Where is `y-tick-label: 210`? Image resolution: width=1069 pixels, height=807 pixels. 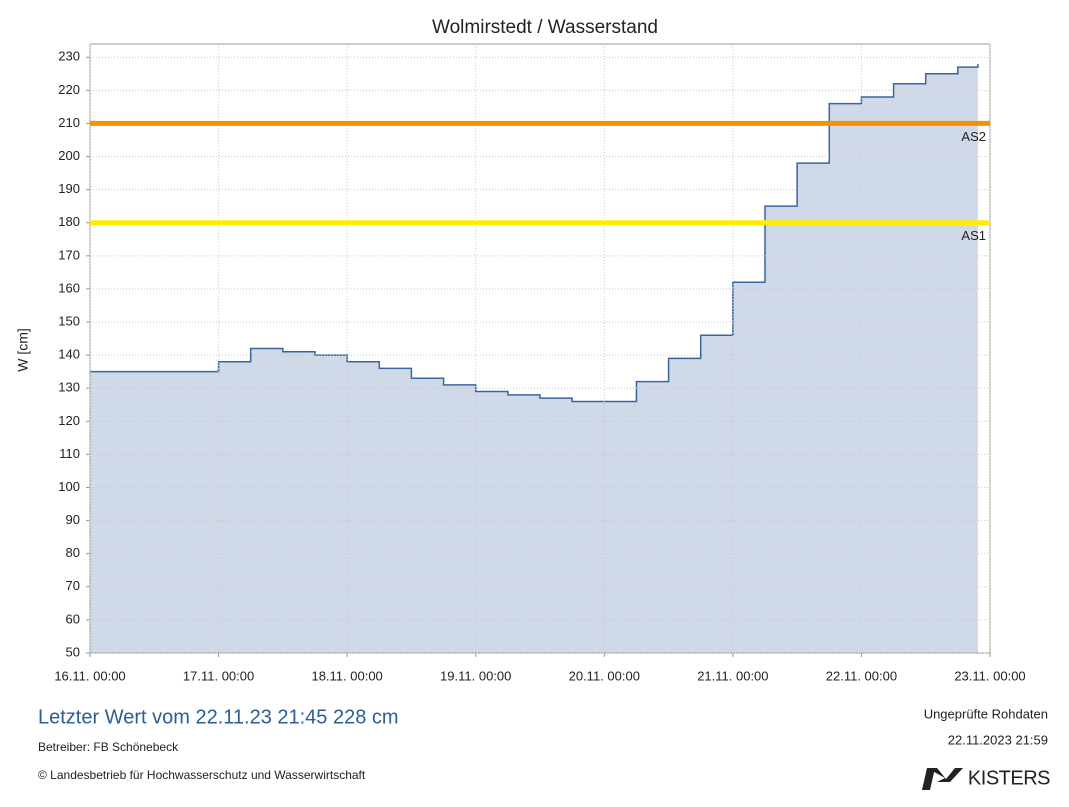 y-tick-label: 210 is located at coordinates (69, 122).